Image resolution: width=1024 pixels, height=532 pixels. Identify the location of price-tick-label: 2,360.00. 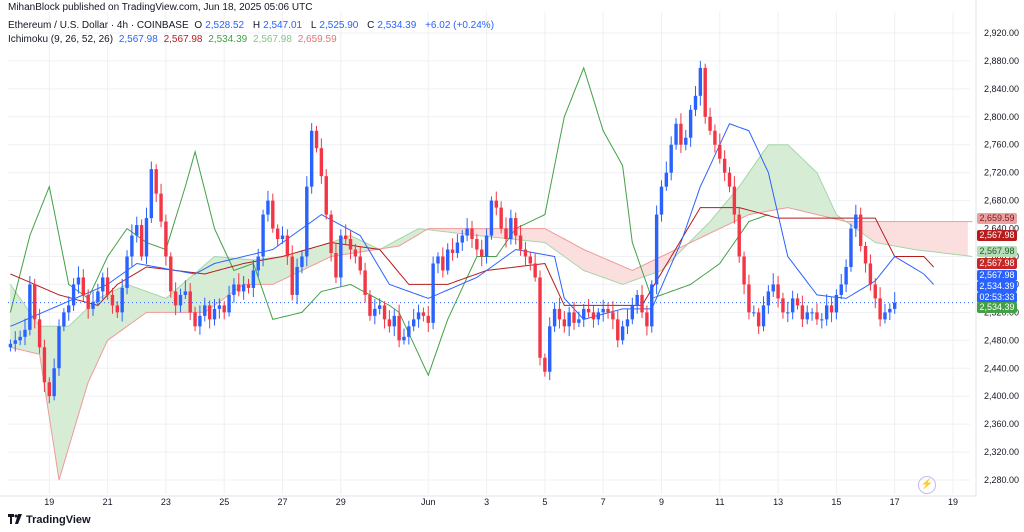
(1001, 424).